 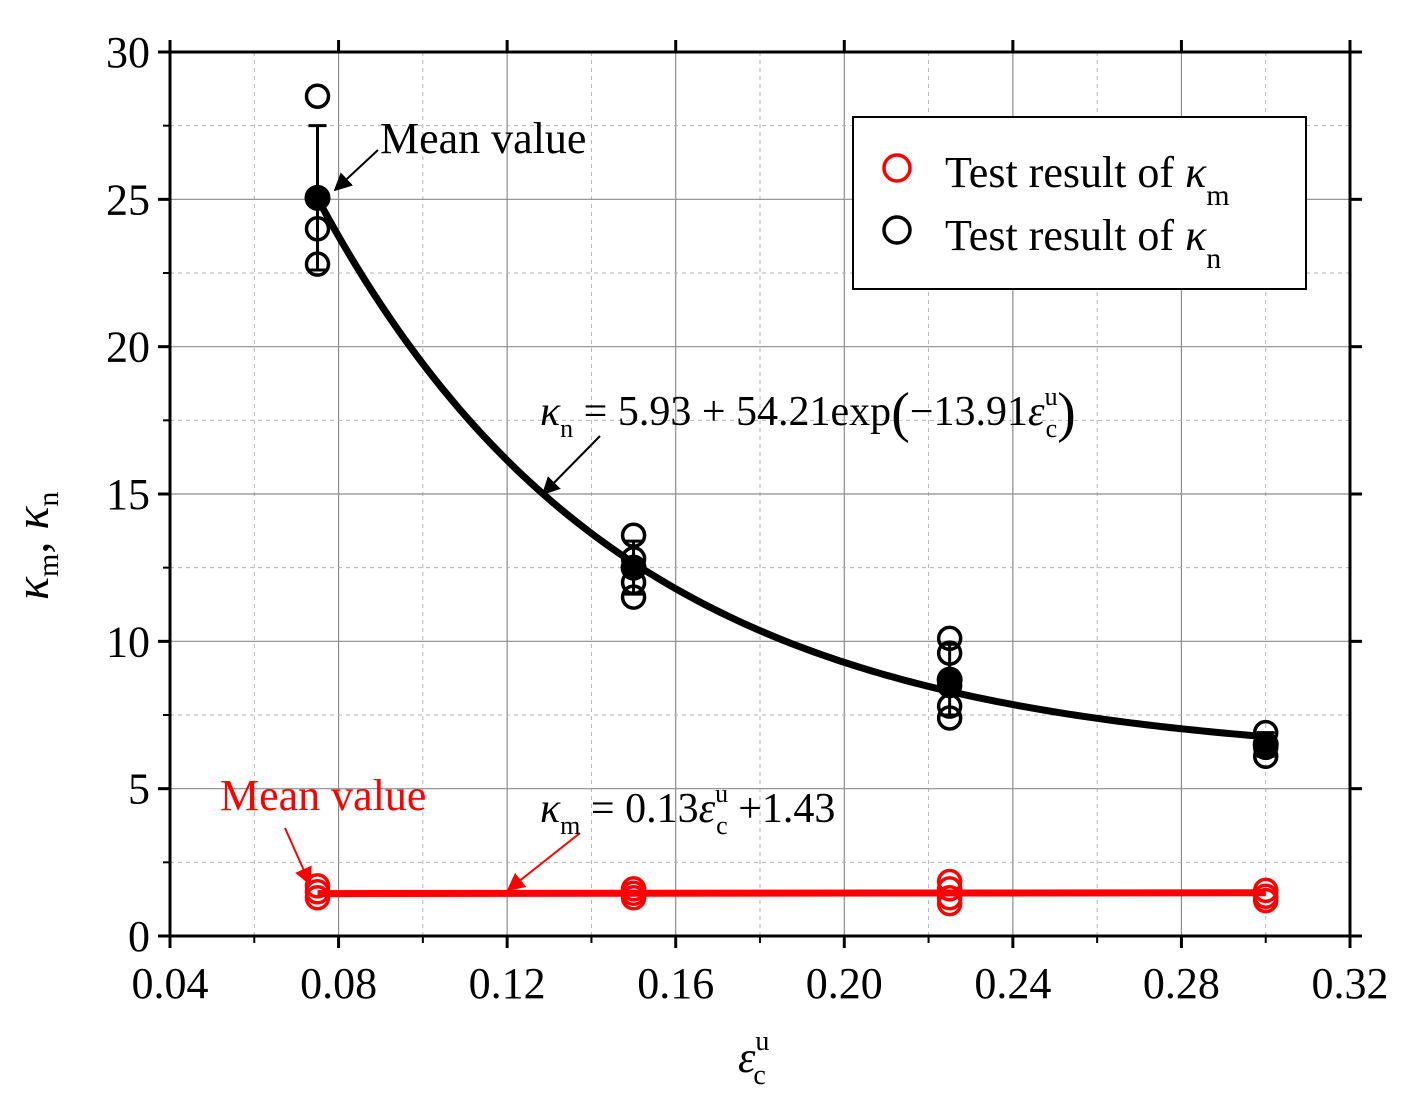 What do you see at coordinates (1350, 983) in the screenshot?
I see `x-tick-label: 0.32` at bounding box center [1350, 983].